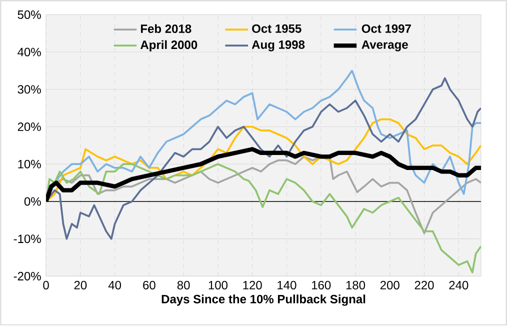 The width and height of the screenshot is (507, 326). Describe the element at coordinates (218, 285) in the screenshot. I see `x-tick-label: 100` at that location.